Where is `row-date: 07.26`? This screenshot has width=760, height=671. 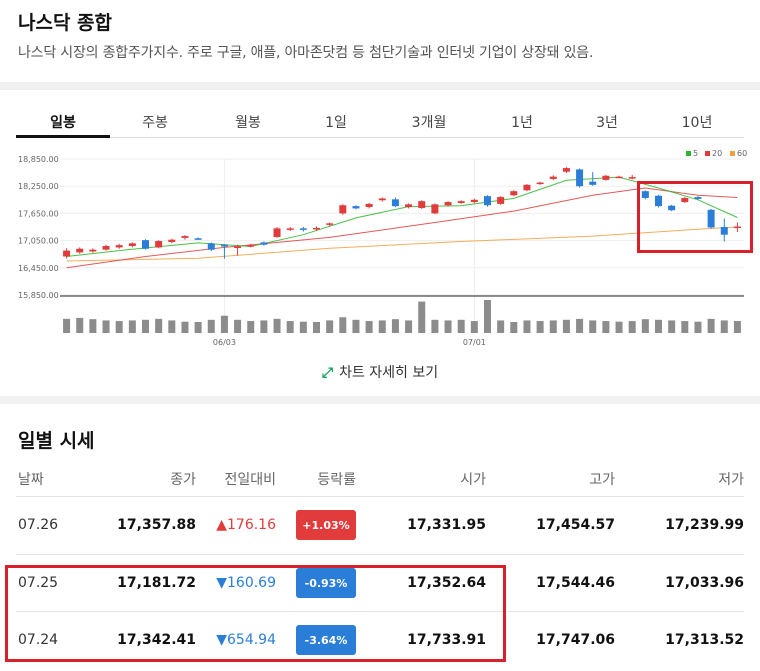 row-date: 07.26 is located at coordinates (38, 525).